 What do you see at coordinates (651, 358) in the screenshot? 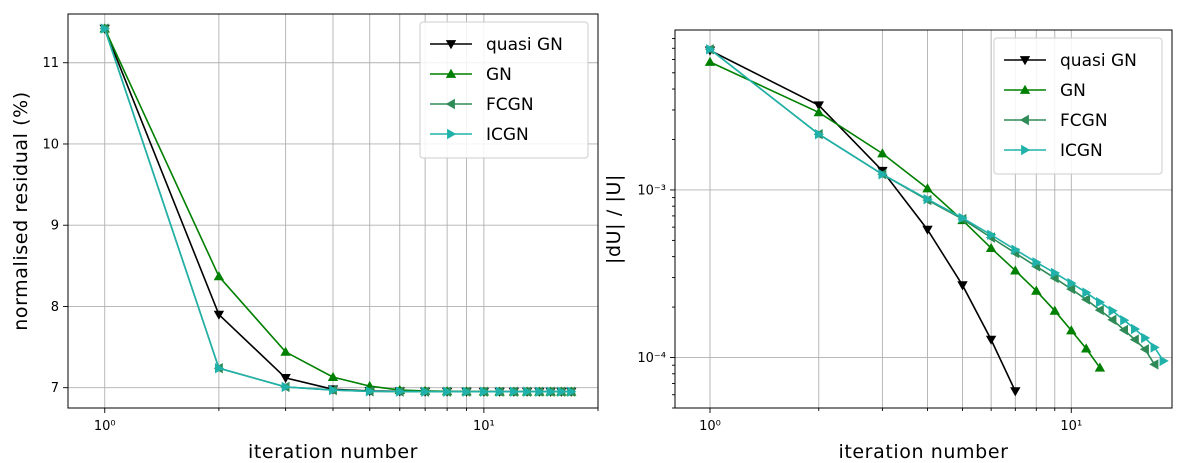
I see `y-tick-label: 10⁻⁴` at bounding box center [651, 358].